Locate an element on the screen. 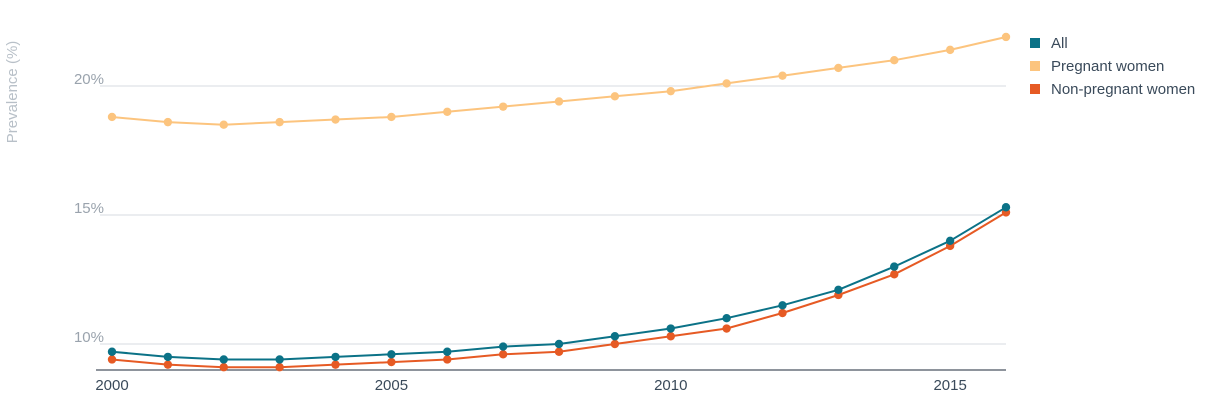  legend-label: Pregnant women is located at coordinates (1107, 66).